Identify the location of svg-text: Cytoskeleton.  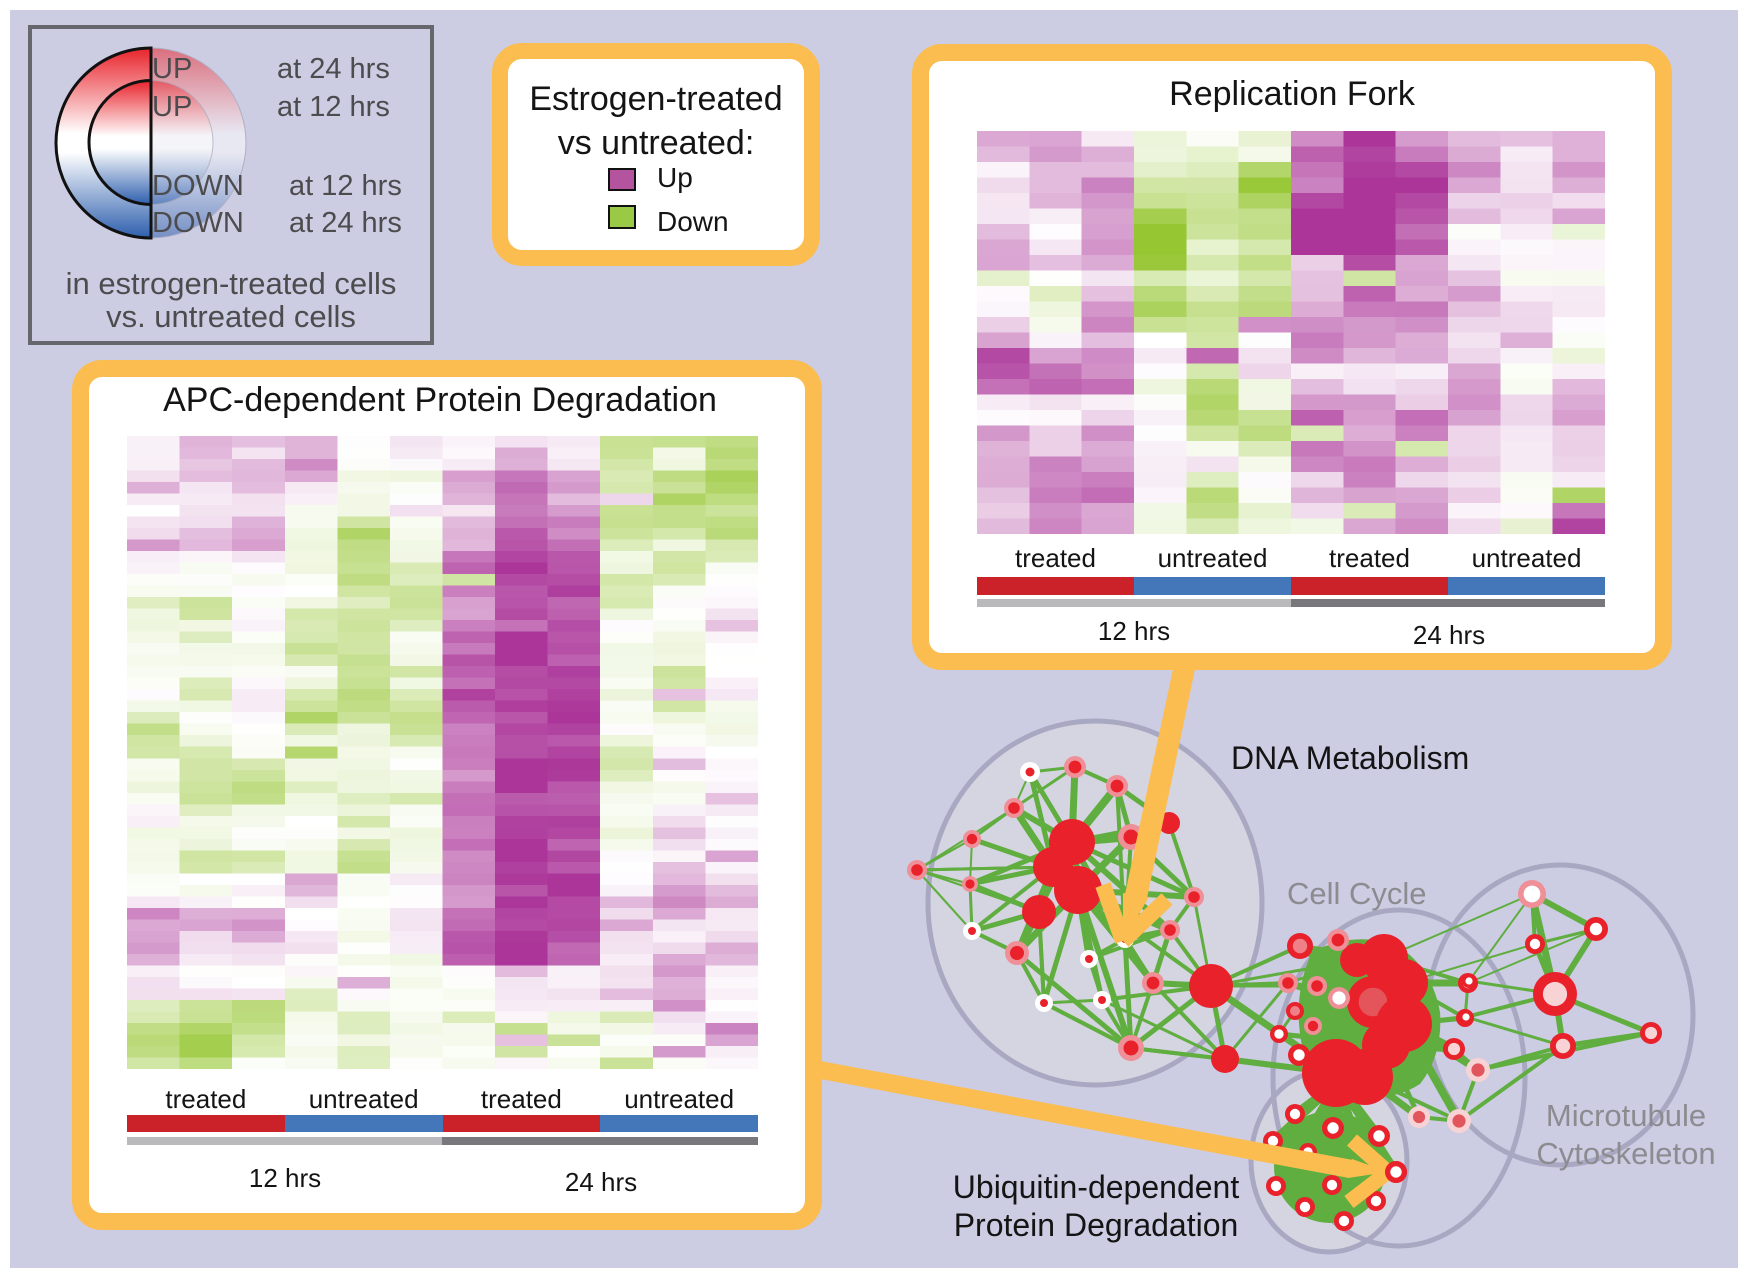
(1625, 1153).